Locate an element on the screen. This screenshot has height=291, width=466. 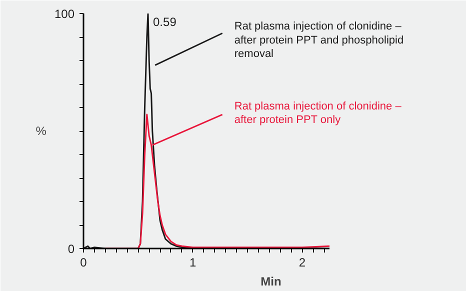
x-axis-title: Min is located at coordinates (271, 281).